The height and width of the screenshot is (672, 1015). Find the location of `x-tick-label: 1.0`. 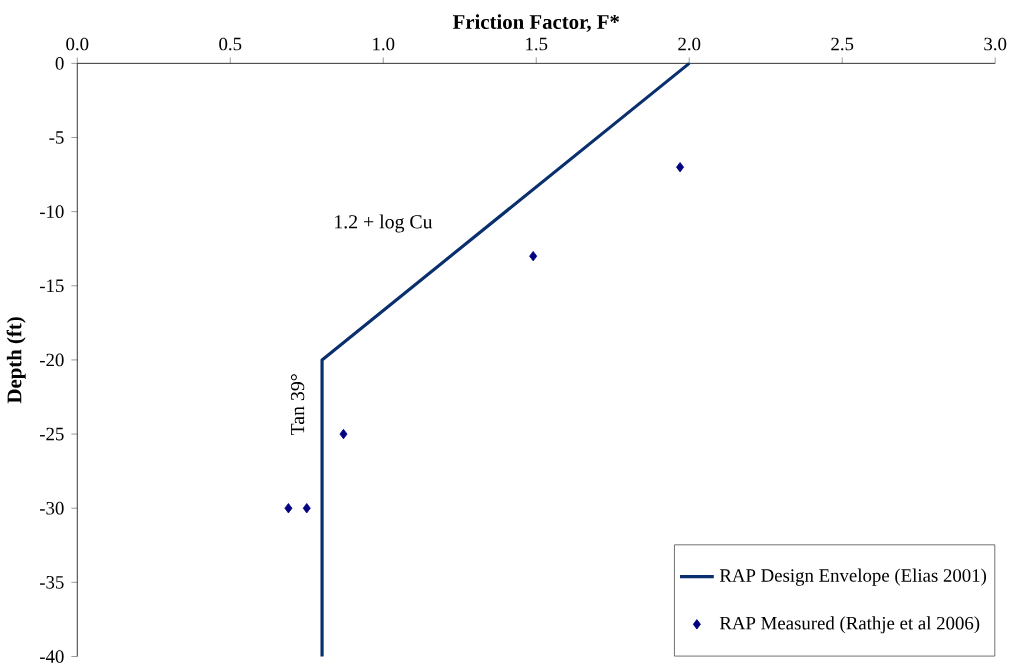

x-tick-label: 1.0 is located at coordinates (384, 44).